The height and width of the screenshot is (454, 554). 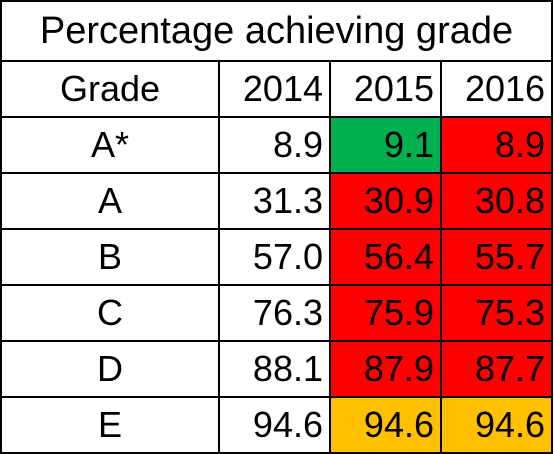 I want to click on value-cell-2015: 56.4, so click(x=385, y=257).